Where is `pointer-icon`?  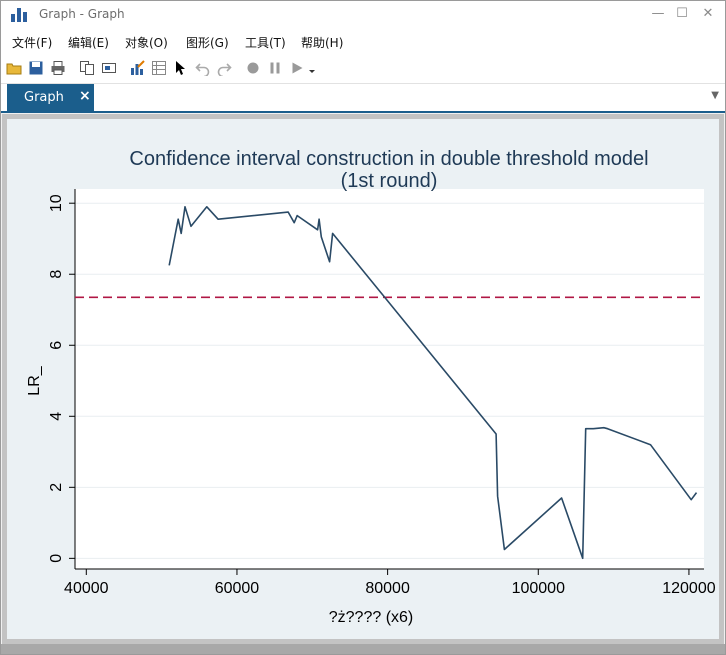
pointer-icon is located at coordinates (181, 68).